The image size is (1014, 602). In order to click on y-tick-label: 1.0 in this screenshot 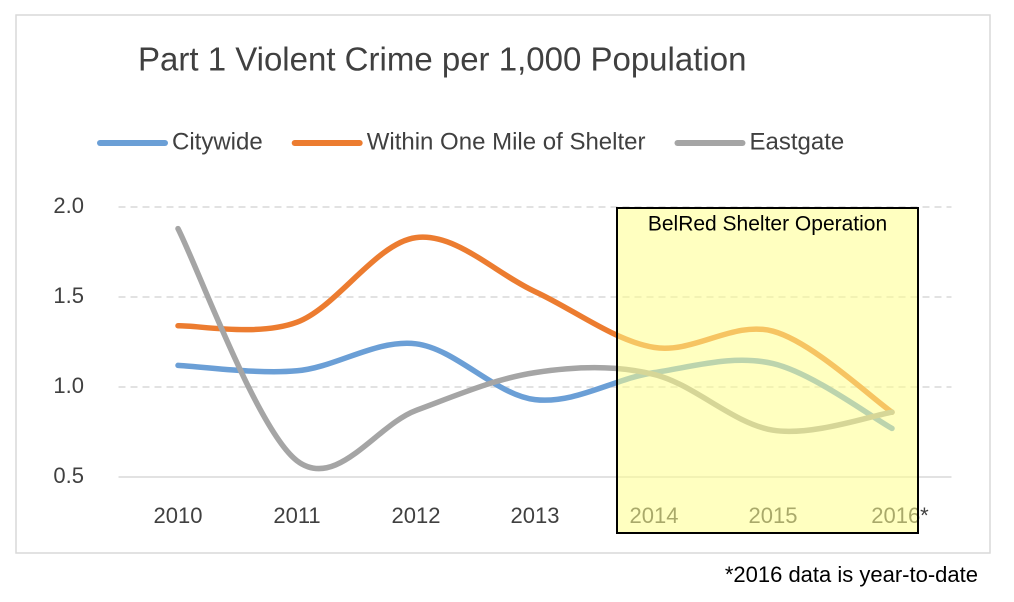, I will do `click(68, 385)`.